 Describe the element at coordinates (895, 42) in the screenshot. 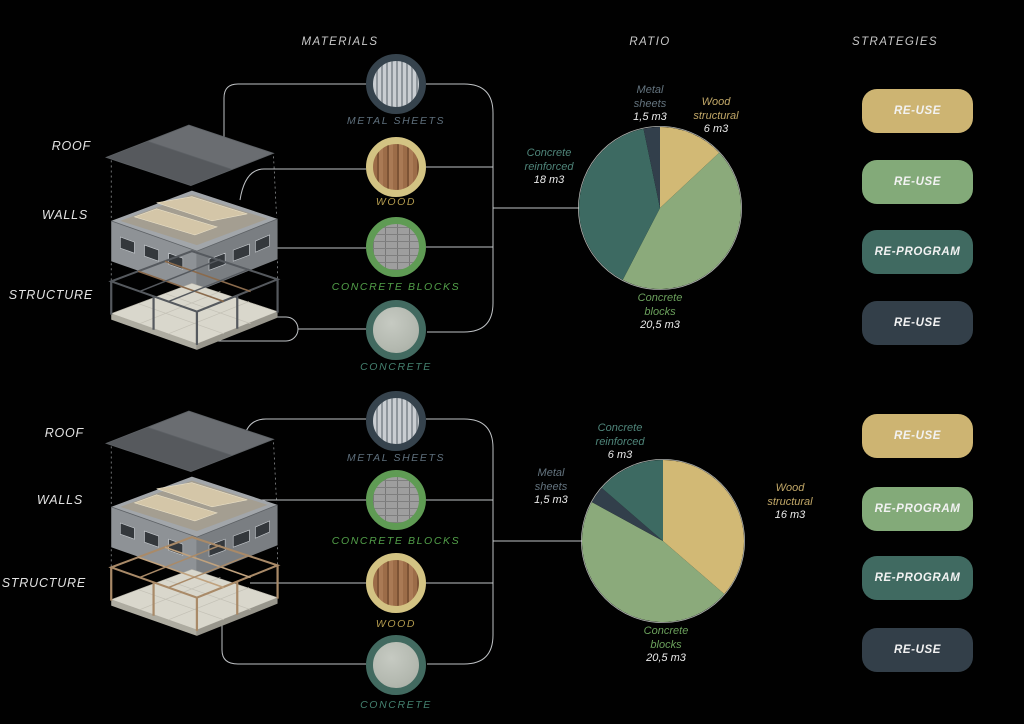

I see `header-strategies: STRATEGIES` at that location.